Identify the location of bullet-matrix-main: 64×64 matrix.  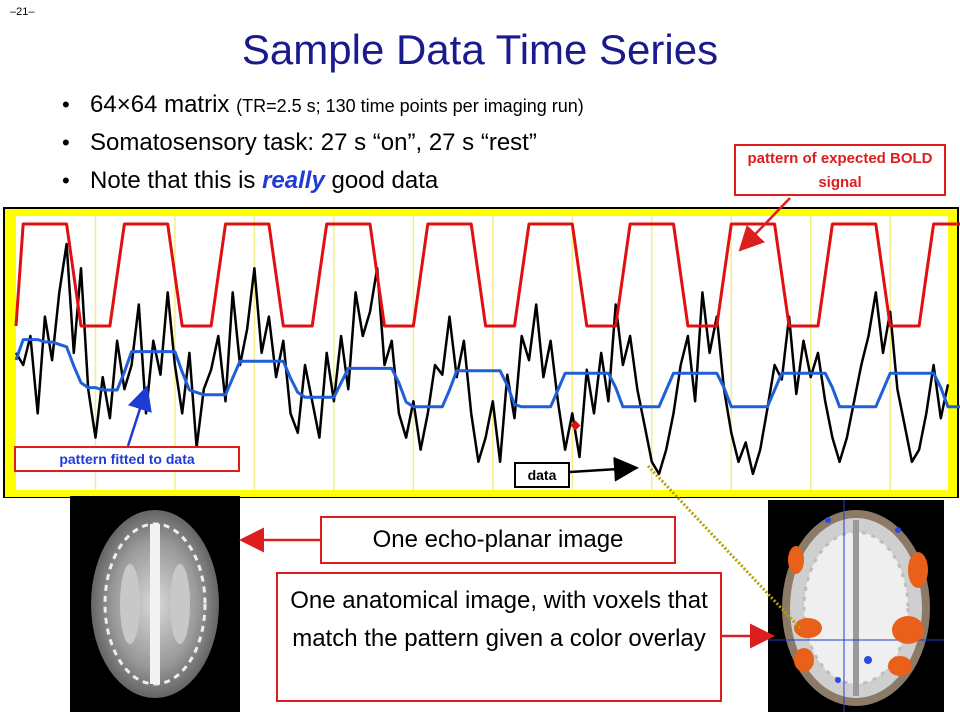
(160, 104).